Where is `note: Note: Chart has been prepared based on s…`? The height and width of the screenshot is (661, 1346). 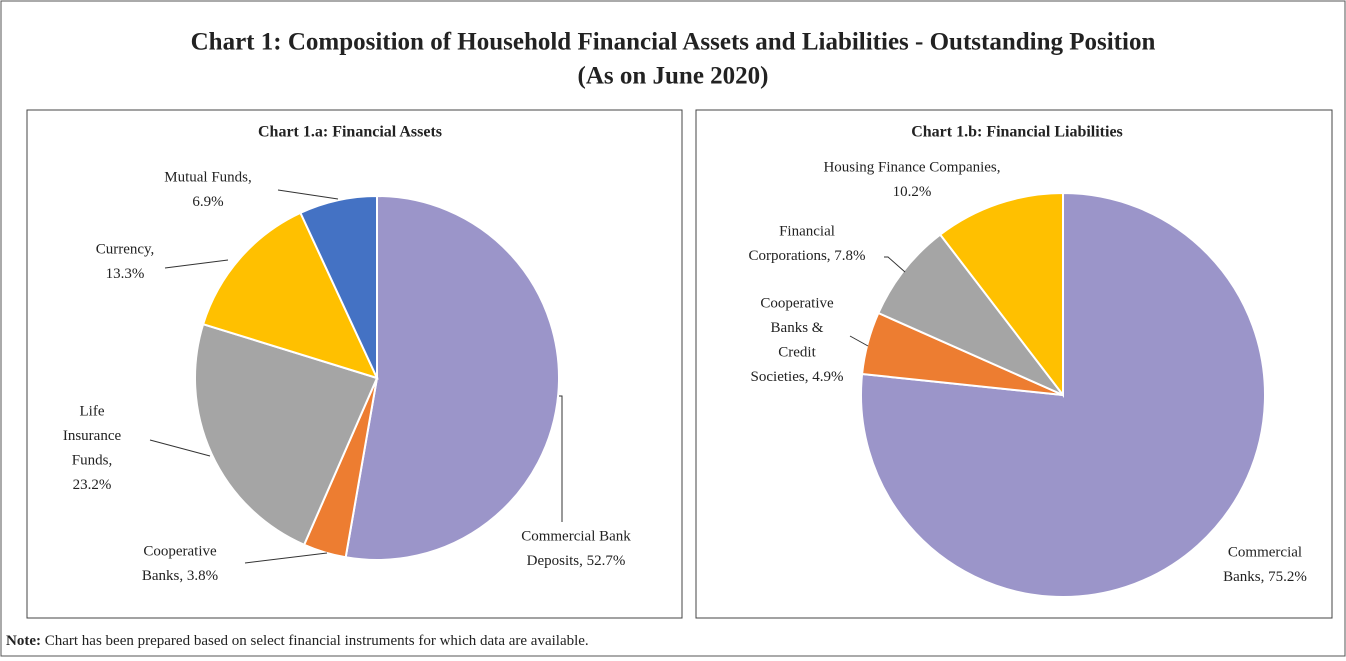 note: Note: Chart has been prepared based on s… is located at coordinates (297, 641).